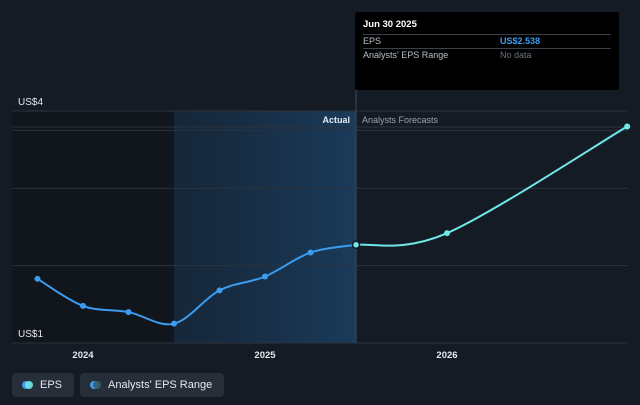 This screenshot has width=640, height=405. Describe the element at coordinates (516, 55) in the screenshot. I see `tooltip-range-value: No data` at that location.